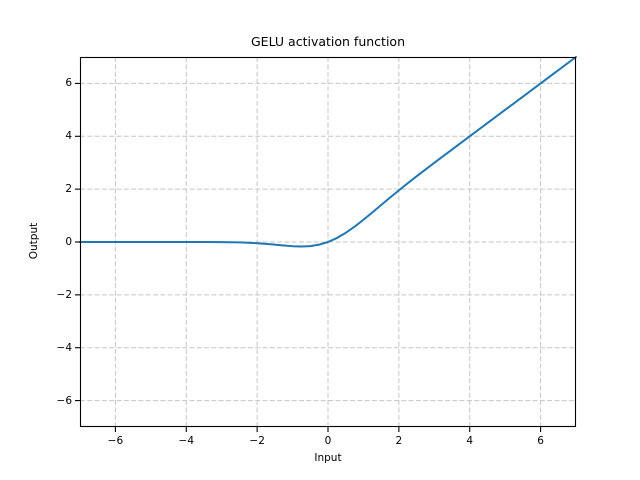 Image resolution: width=640 pixels, height=480 pixels. I want to click on x-tick-label: 4, so click(470, 441).